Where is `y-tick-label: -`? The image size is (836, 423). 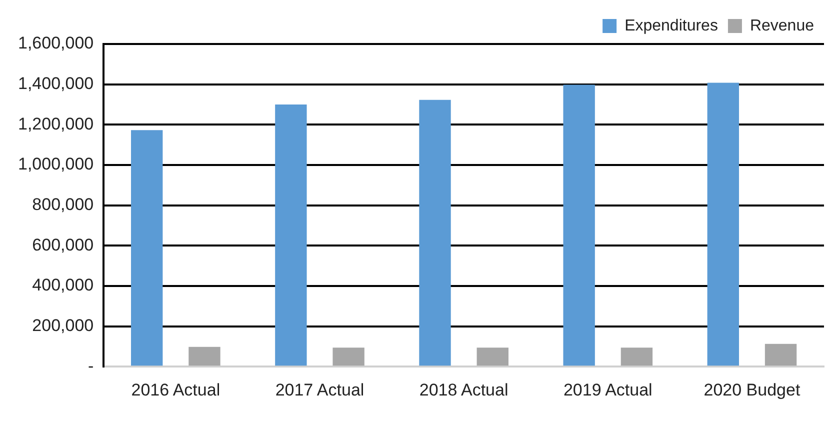
y-tick-label: - is located at coordinates (91, 366).